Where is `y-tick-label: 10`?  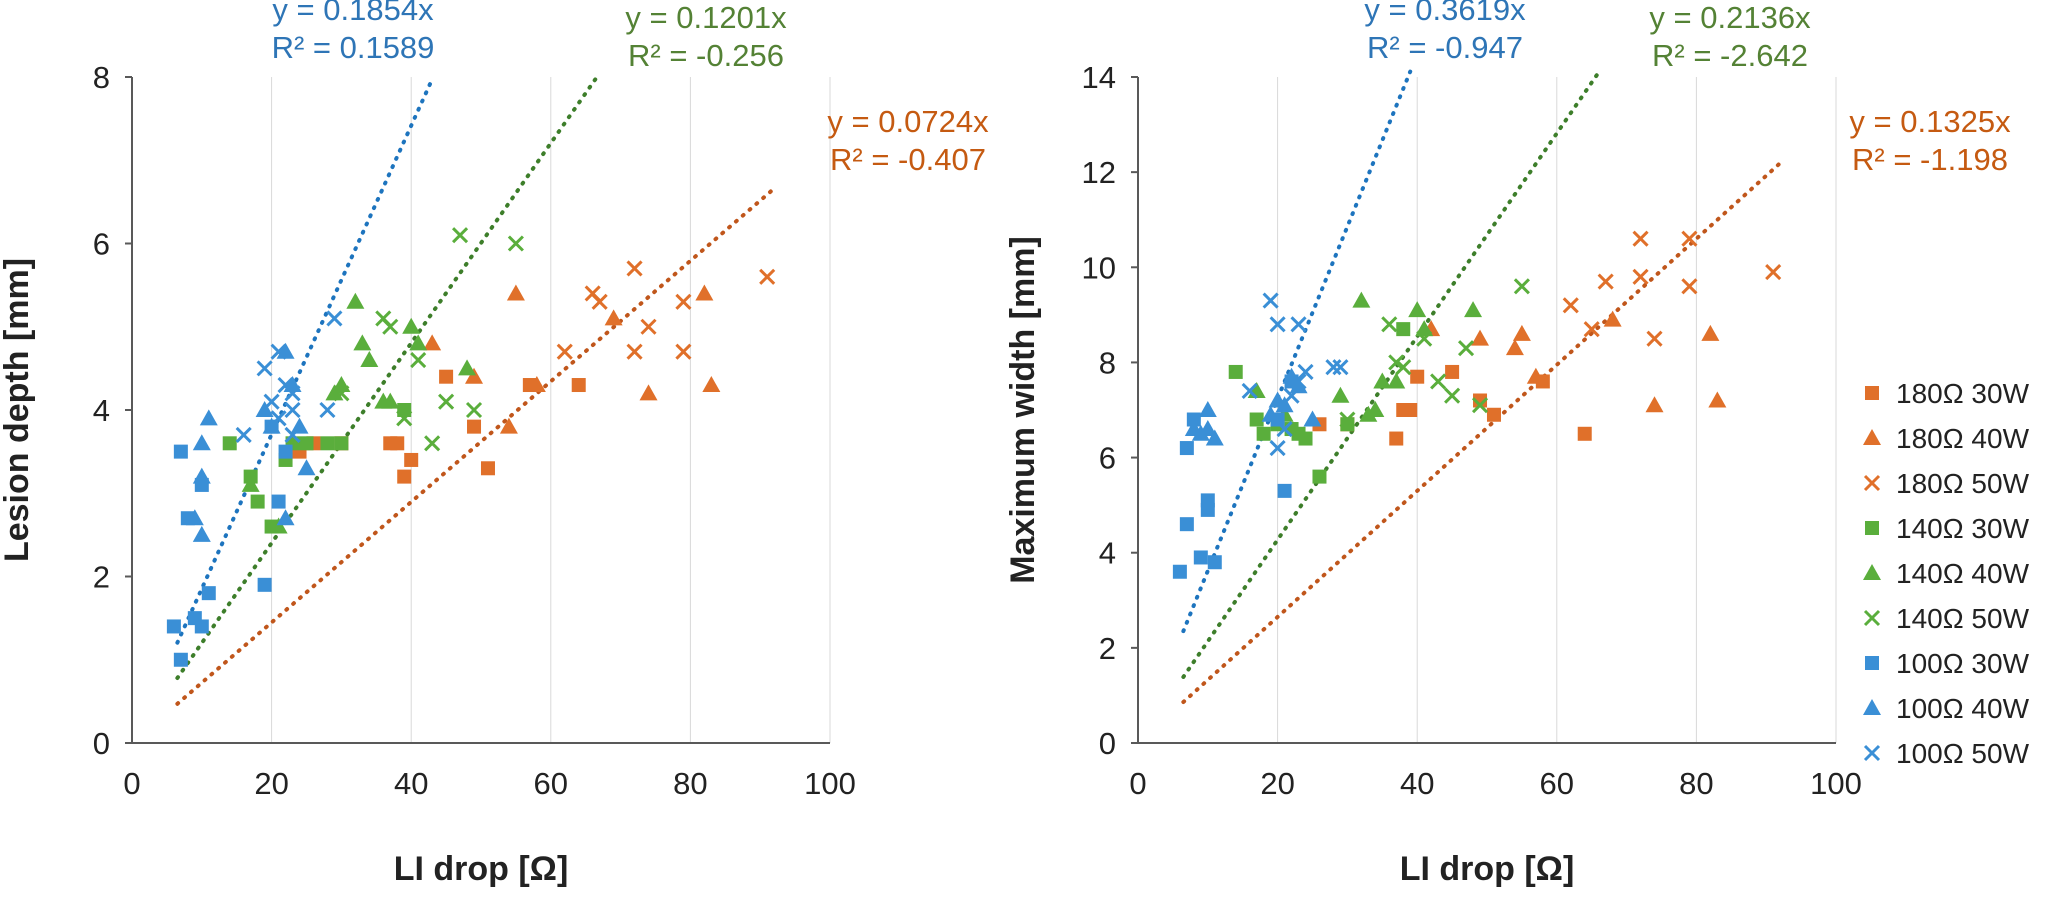 y-tick-label: 10 is located at coordinates (1099, 267).